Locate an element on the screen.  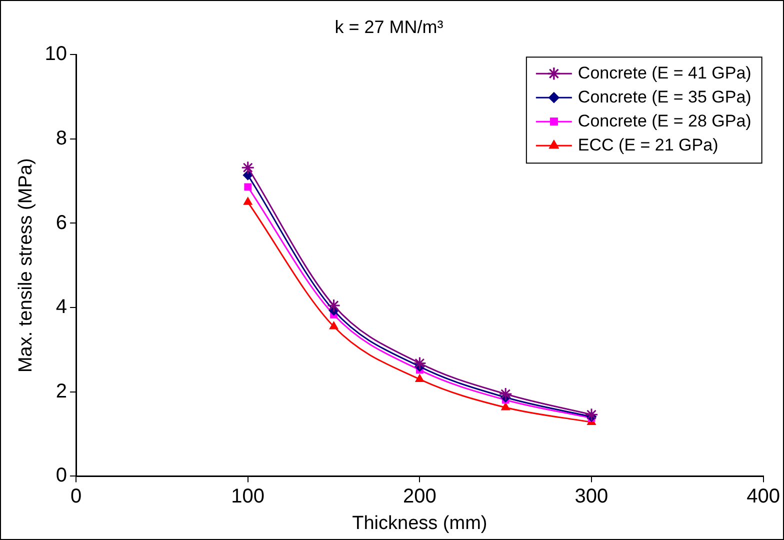
x-tick-label: 0 is located at coordinates (76, 497).